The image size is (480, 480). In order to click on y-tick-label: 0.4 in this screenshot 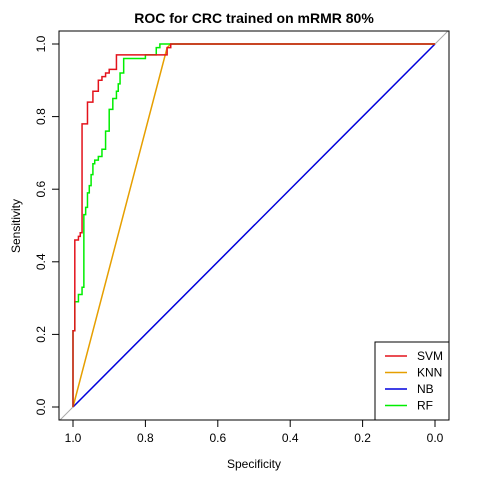, I will do `click(41, 261)`.